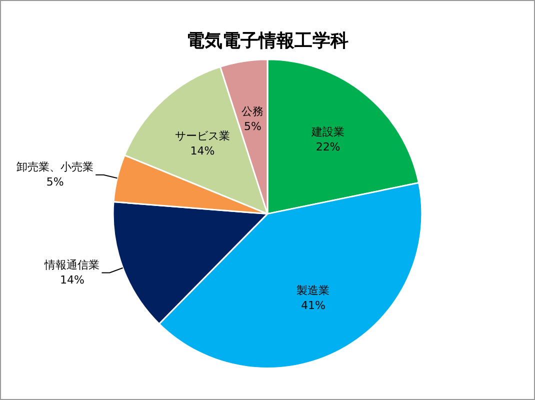 The height and width of the screenshot is (400, 535). What do you see at coordinates (202, 135) in the screenshot?
I see `slice-label: サービス業` at bounding box center [202, 135].